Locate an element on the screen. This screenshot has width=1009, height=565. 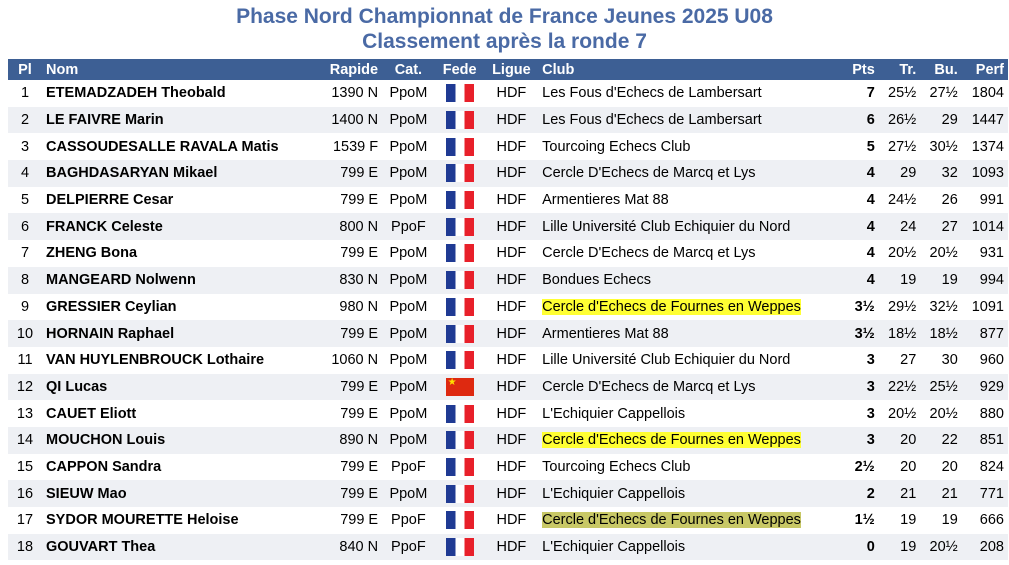
performance-cell: 1804 is located at coordinates (987, 93).